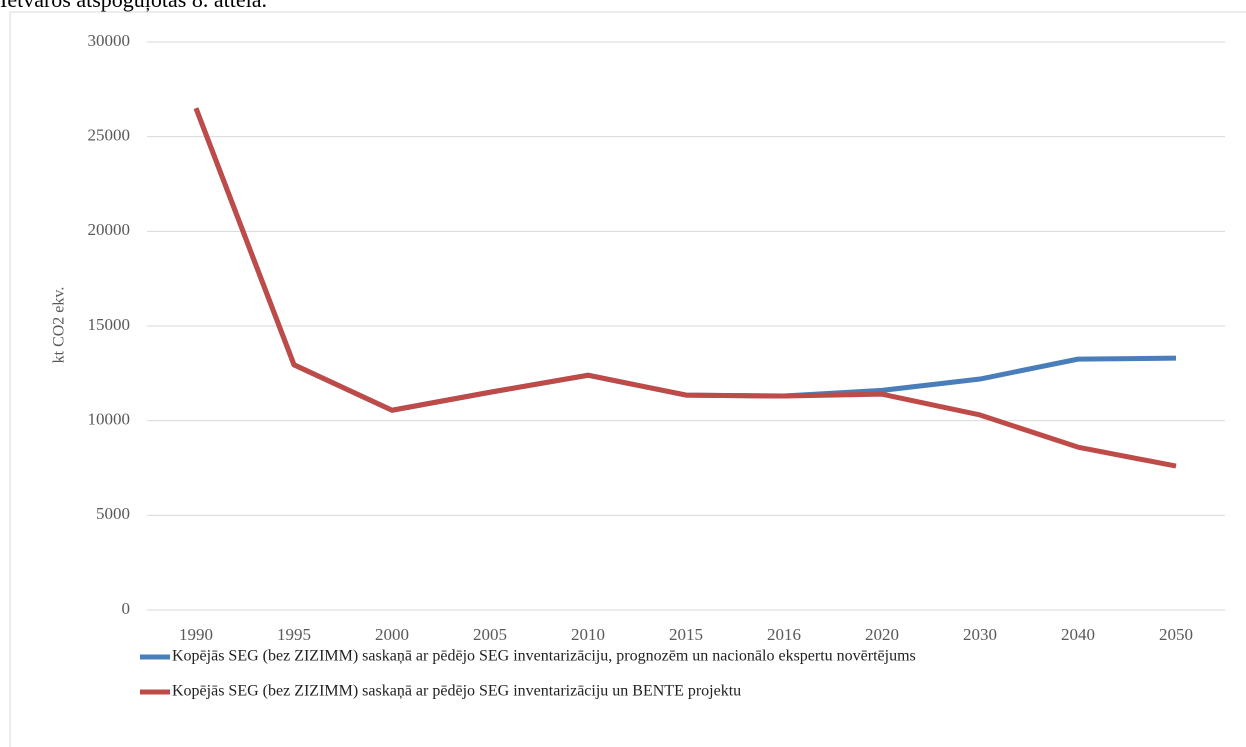 Image resolution: width=1246 pixels, height=747 pixels. What do you see at coordinates (1078, 634) in the screenshot?
I see `x-tick-label: 2040` at bounding box center [1078, 634].